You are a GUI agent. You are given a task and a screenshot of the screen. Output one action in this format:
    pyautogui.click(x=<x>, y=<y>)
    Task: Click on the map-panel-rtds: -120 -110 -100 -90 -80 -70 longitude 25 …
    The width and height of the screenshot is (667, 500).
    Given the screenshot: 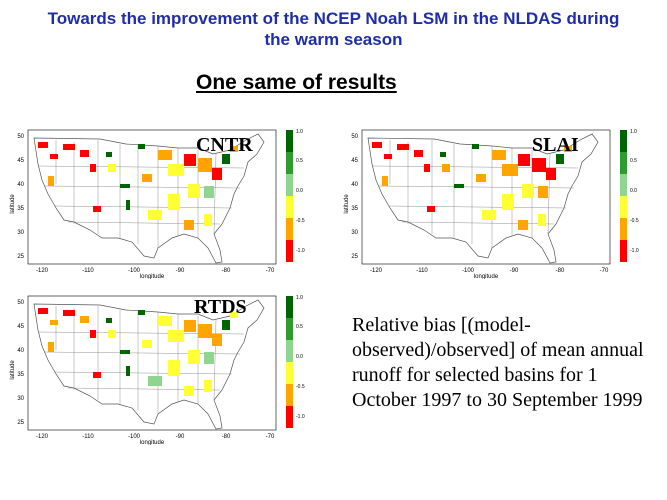 What is the action you would take?
    pyautogui.click(x=163, y=367)
    